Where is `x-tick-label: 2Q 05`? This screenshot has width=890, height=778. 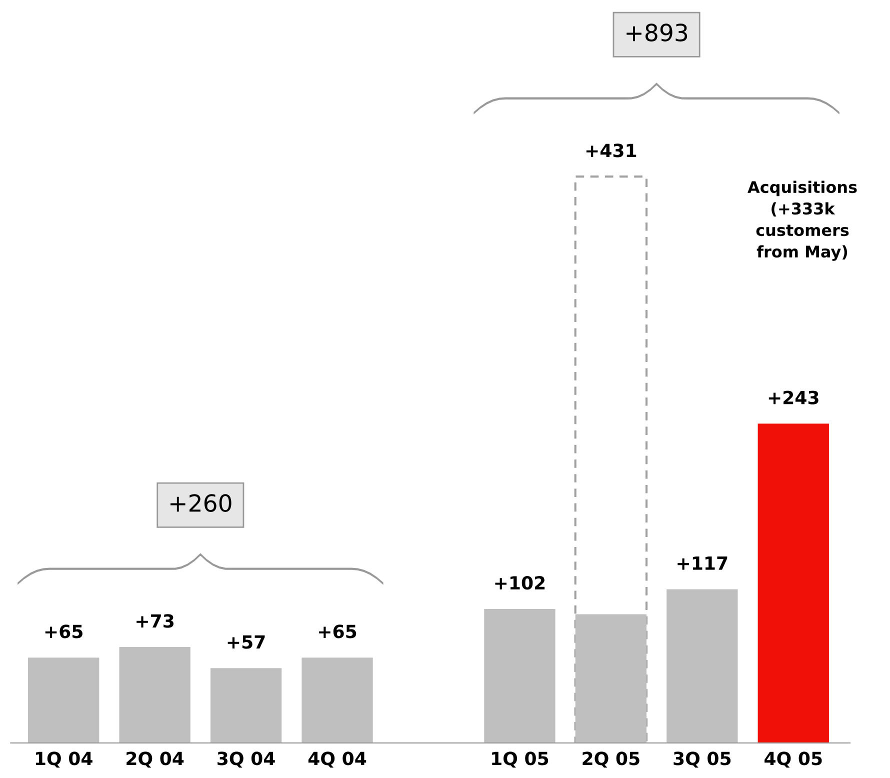 x-tick-label: 2Q 05 is located at coordinates (611, 760).